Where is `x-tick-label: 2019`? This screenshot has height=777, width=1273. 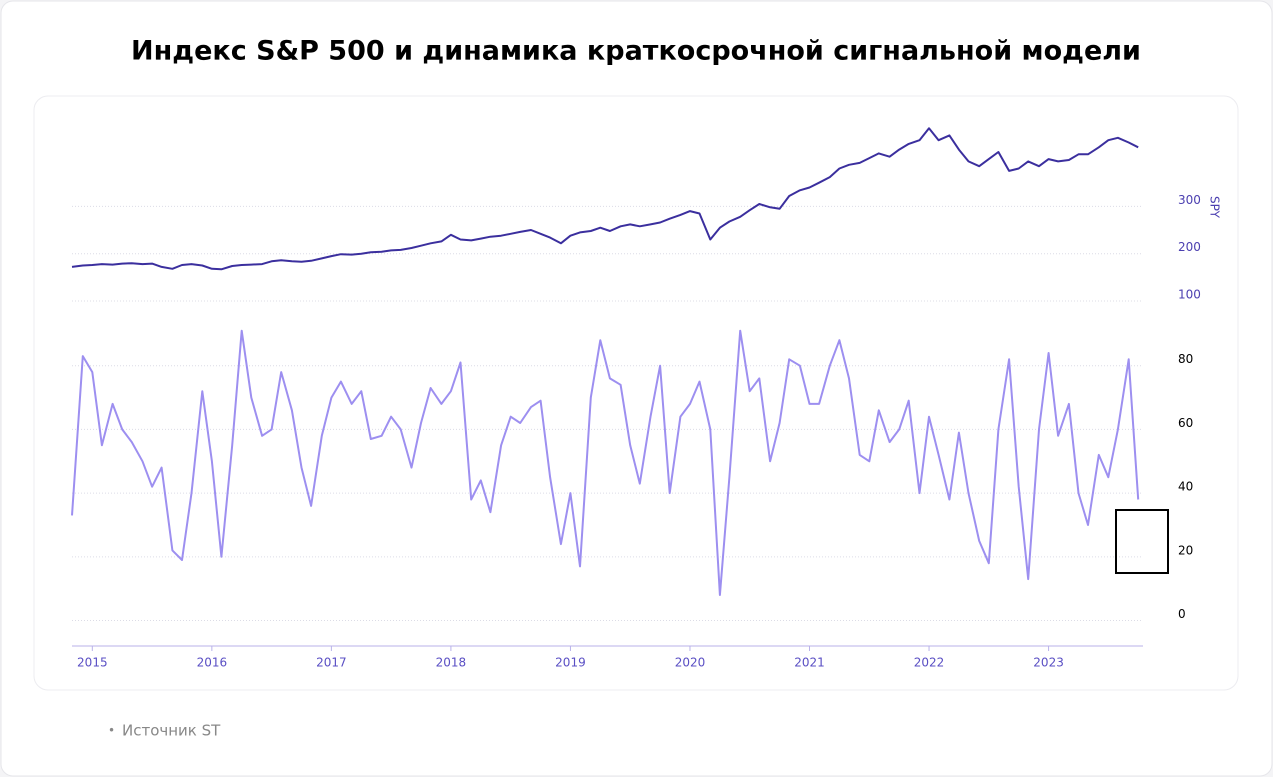 x-tick-label: 2019 is located at coordinates (570, 663).